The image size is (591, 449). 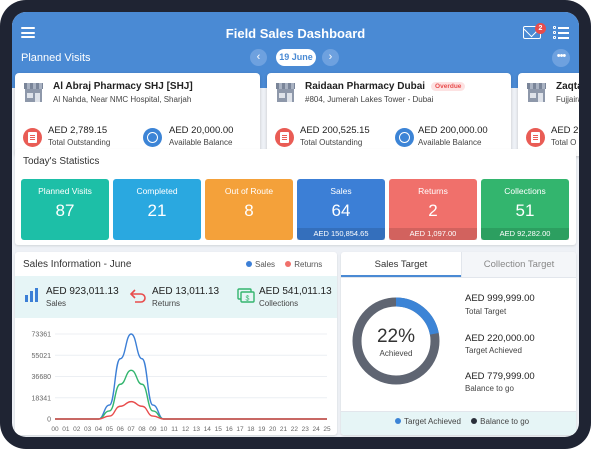 I want to click on visit-customer-name: Al Abraj Pharmacy SHJ [SHJ], so click(x=123, y=86).